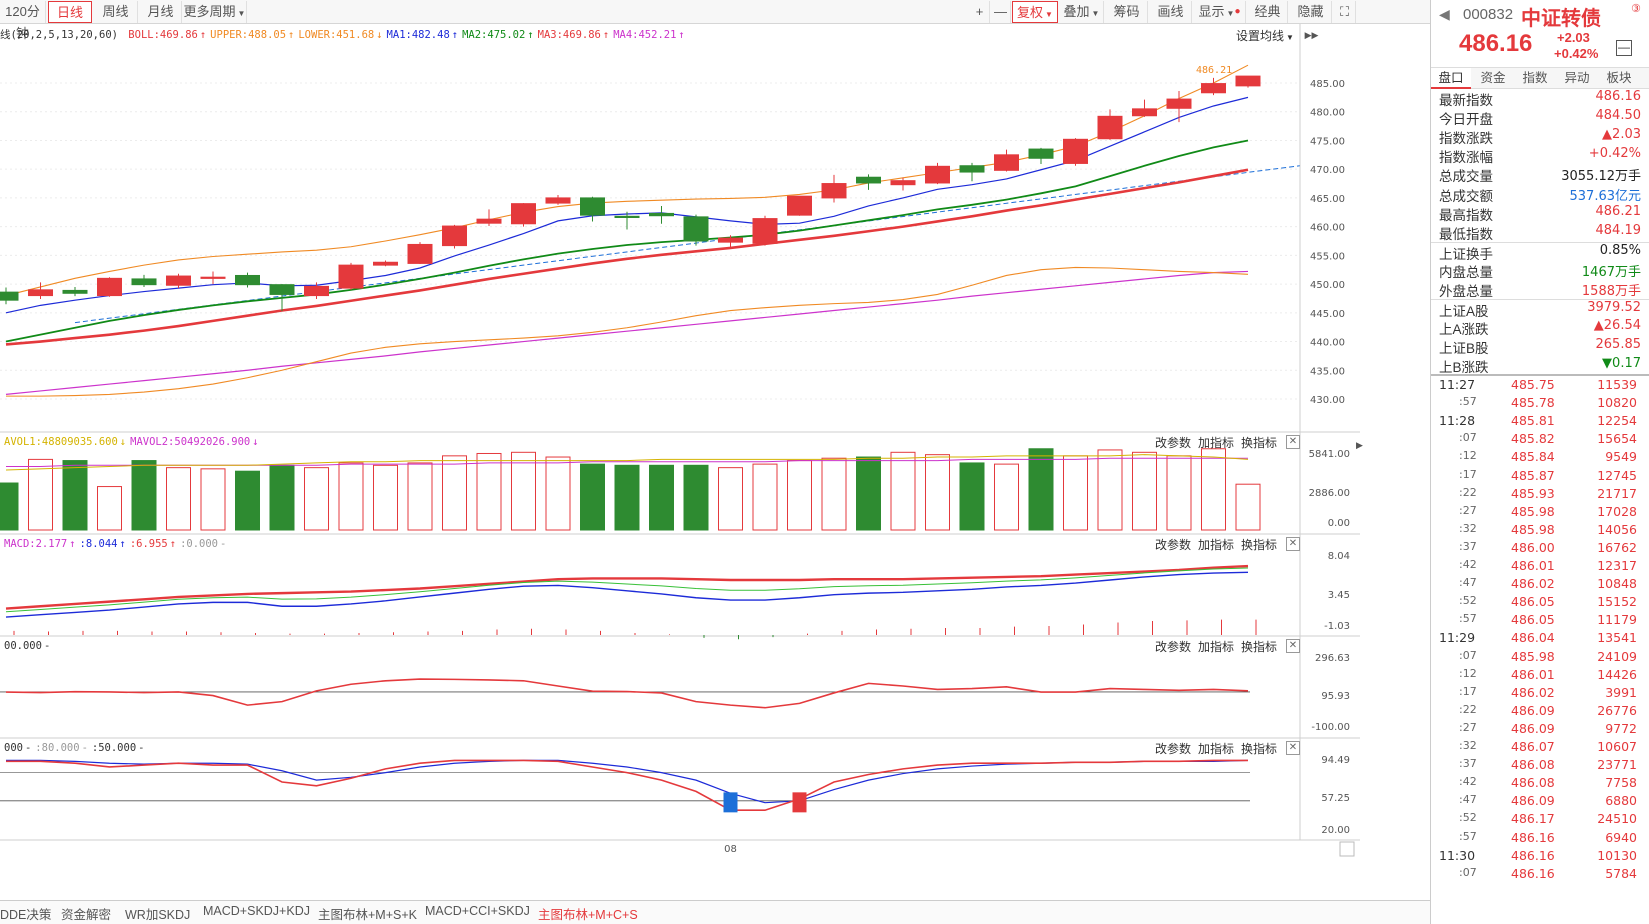 Image resolution: width=1649 pixels, height=924 pixels. I want to click on overlay-dropdown: 叠加 ▼, so click(1082, 12).